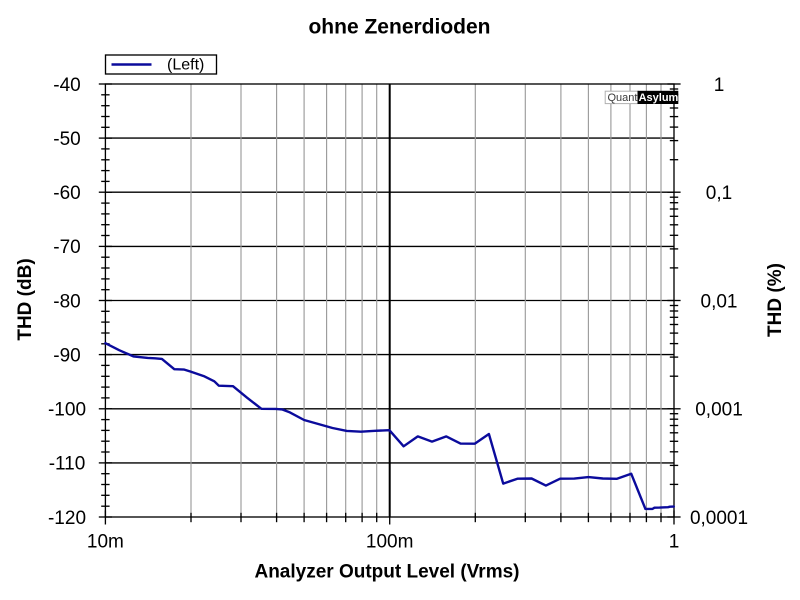 The height and width of the screenshot is (600, 800). What do you see at coordinates (386, 571) in the screenshot?
I see `svg-text: Analyzer Output Level (Vrms)` at bounding box center [386, 571].